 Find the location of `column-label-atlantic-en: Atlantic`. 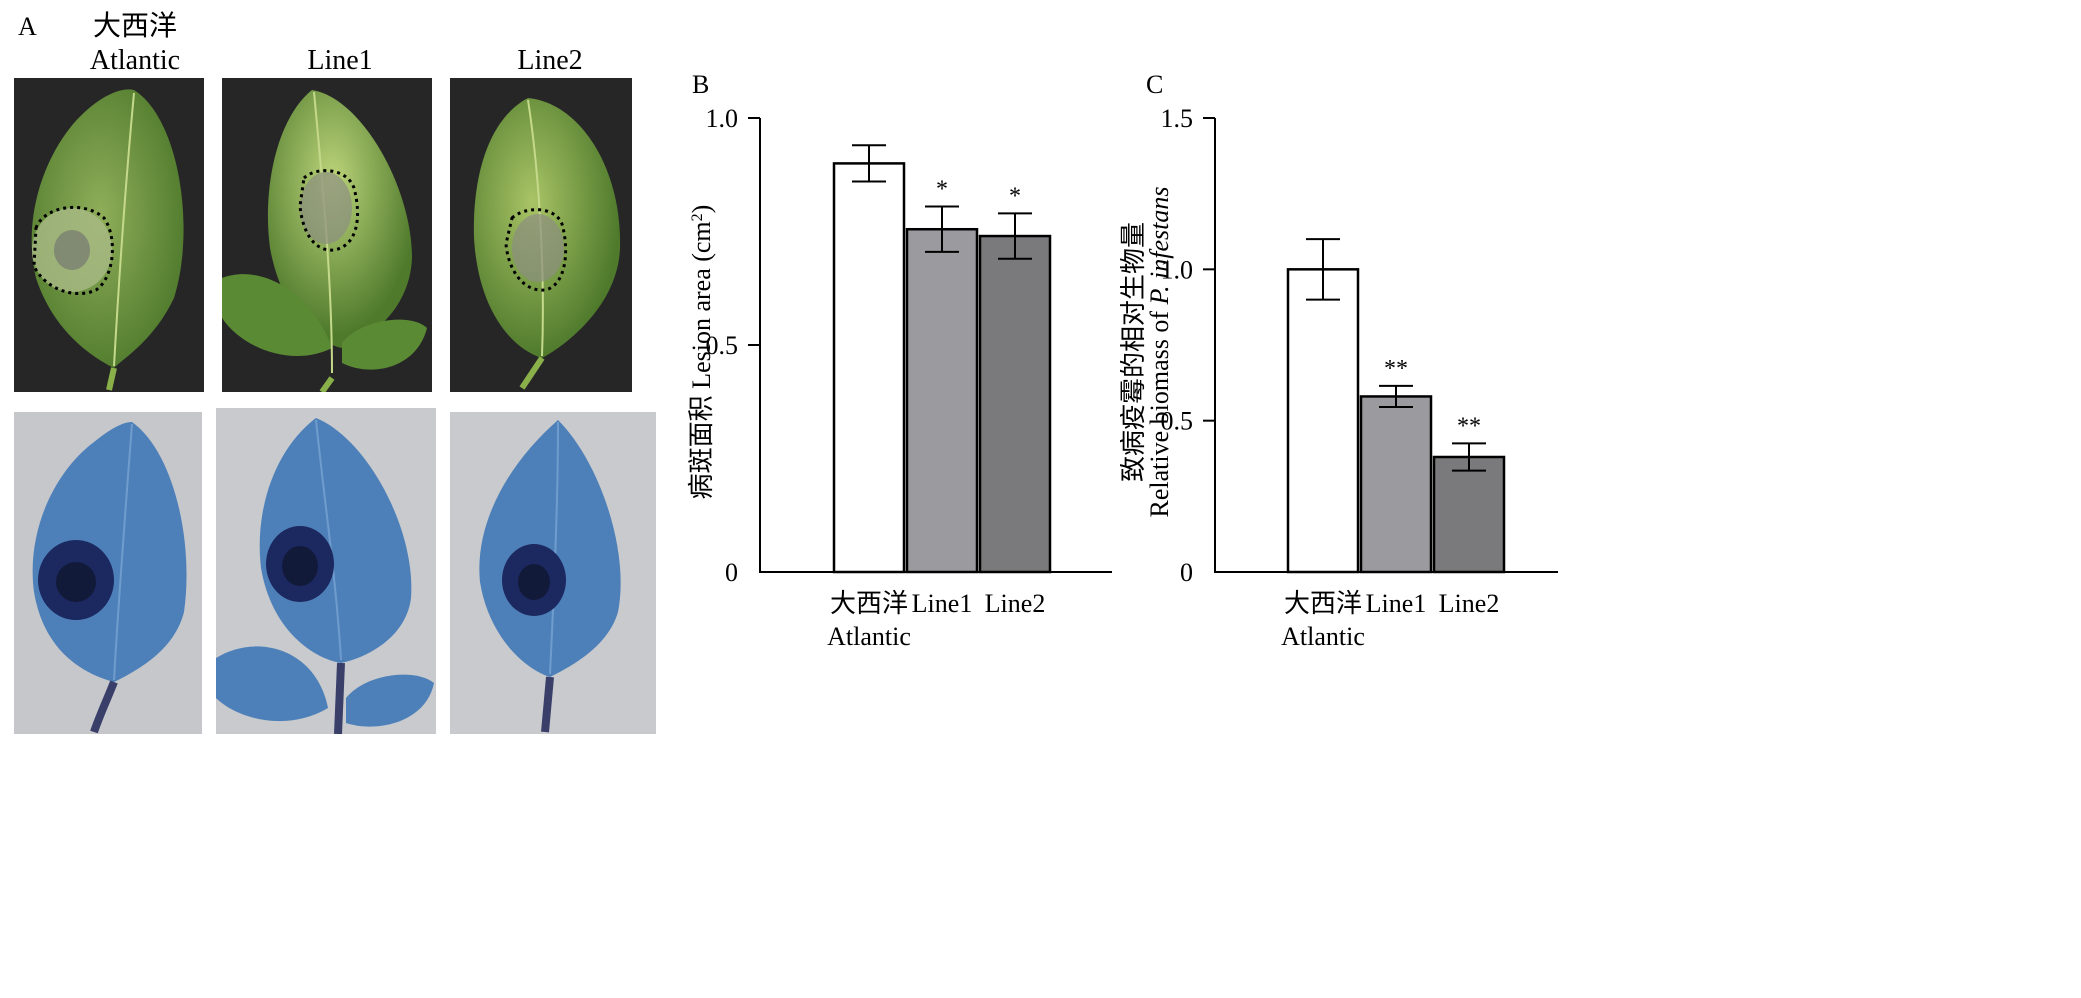

column-label-atlantic-en: Atlantic is located at coordinates (135, 60).